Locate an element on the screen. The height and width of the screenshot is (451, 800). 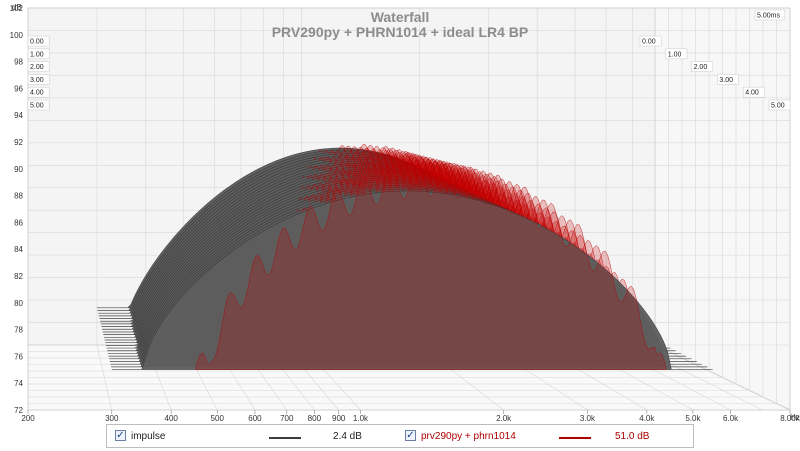
y-tick-label: 72 is located at coordinates (18, 410).